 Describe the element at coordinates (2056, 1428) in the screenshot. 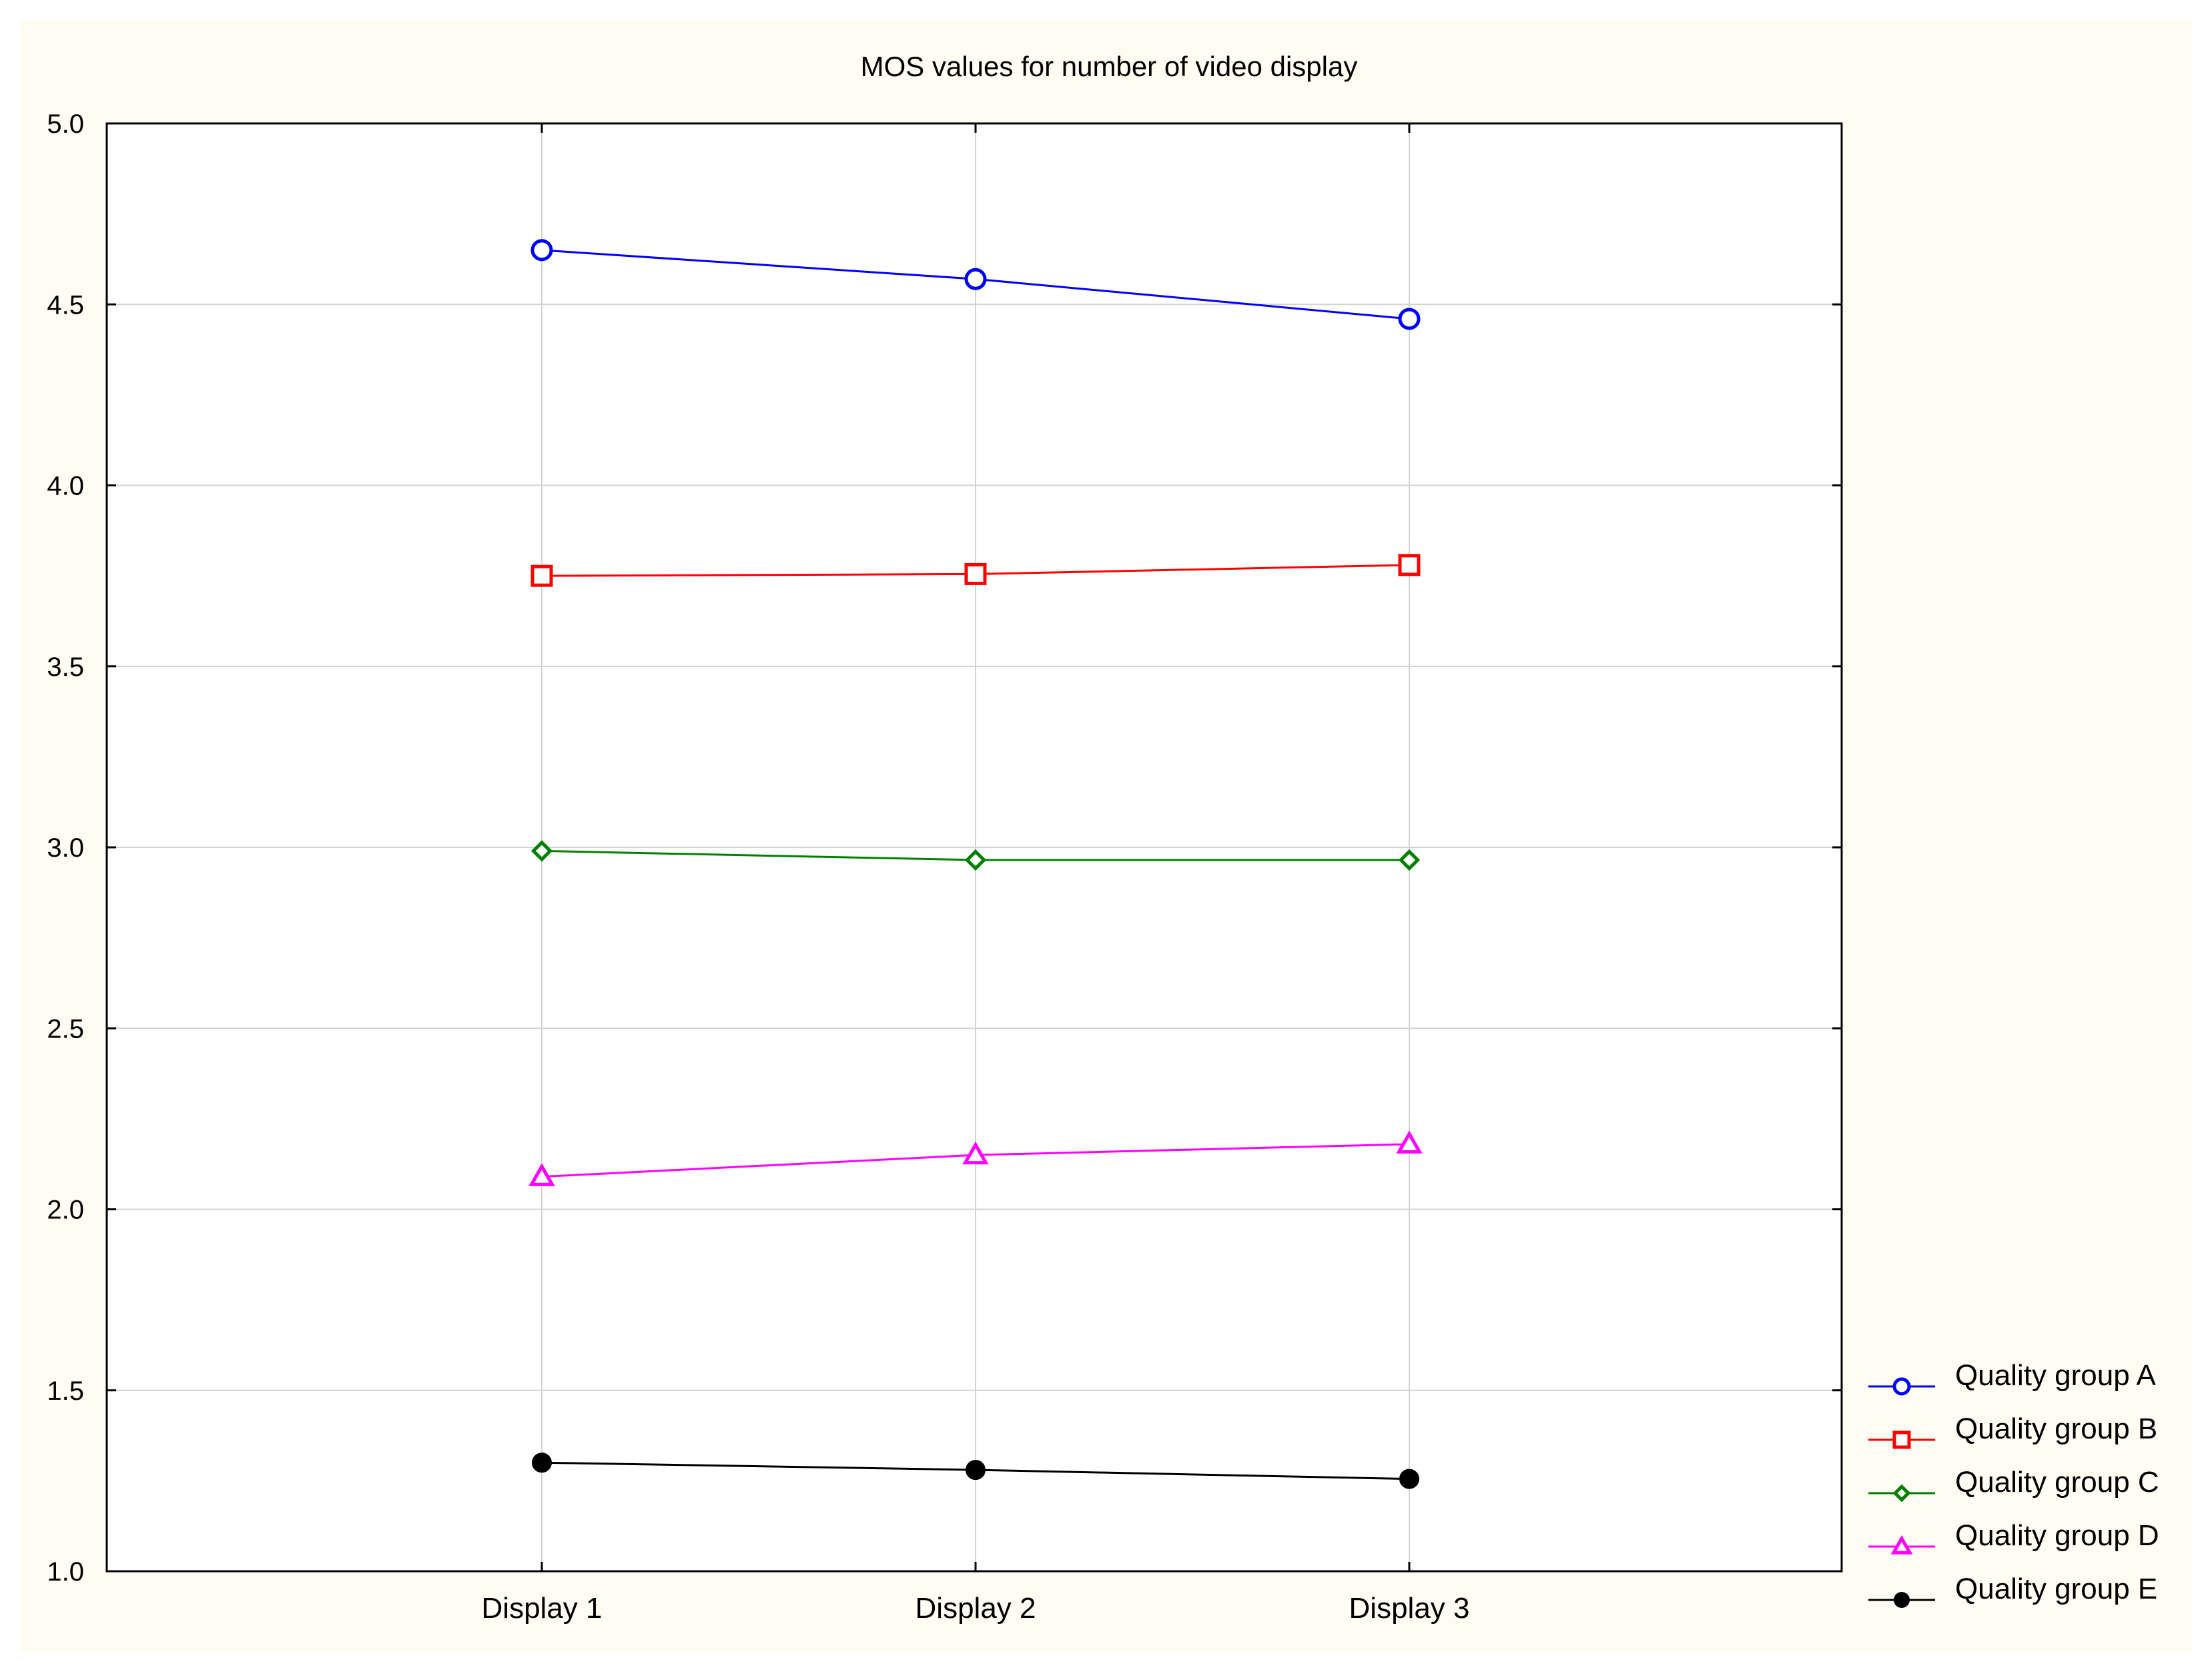

I see `legend-label: Quality group B` at that location.